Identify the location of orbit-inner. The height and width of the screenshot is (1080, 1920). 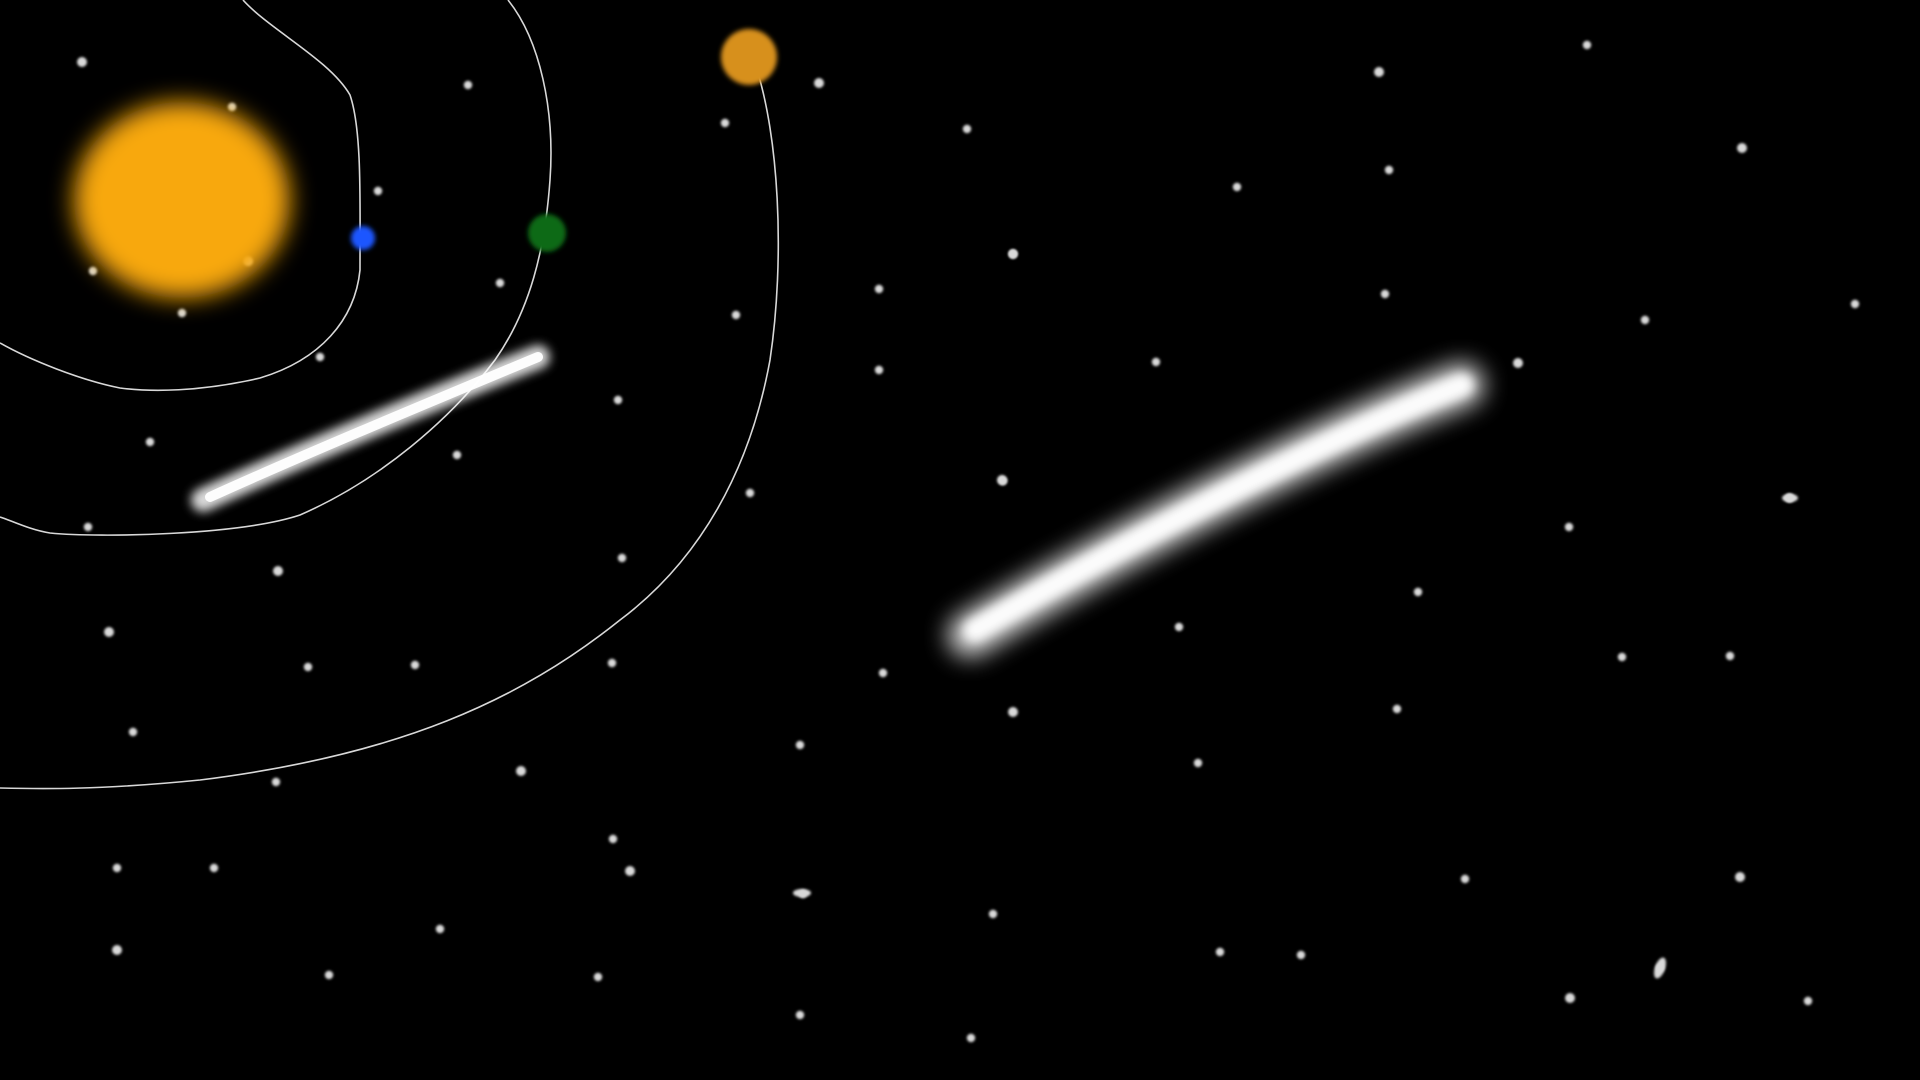
(180, 196).